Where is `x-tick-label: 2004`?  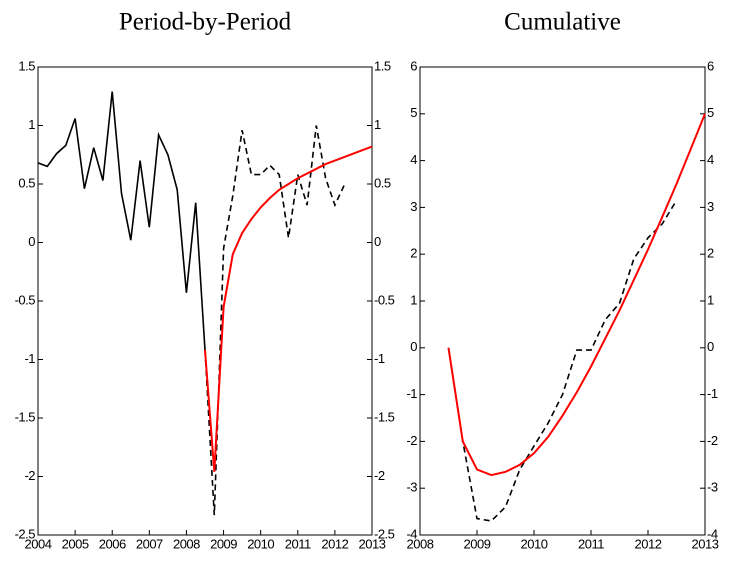
x-tick-label: 2004 is located at coordinates (38, 543).